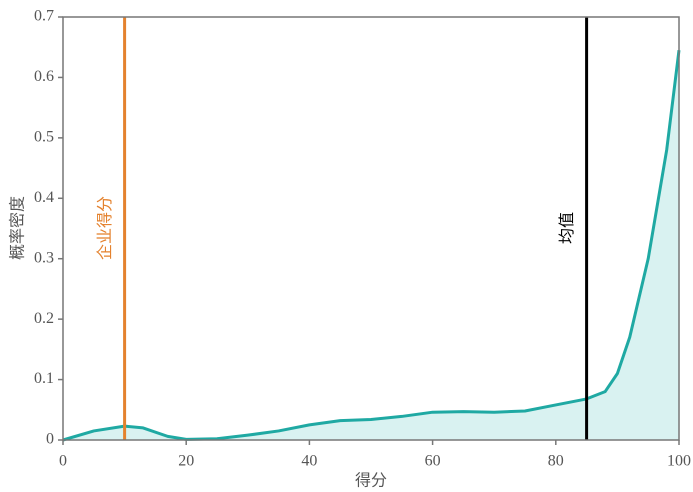  Describe the element at coordinates (309, 461) in the screenshot. I see `x-tick-label: 40` at that location.